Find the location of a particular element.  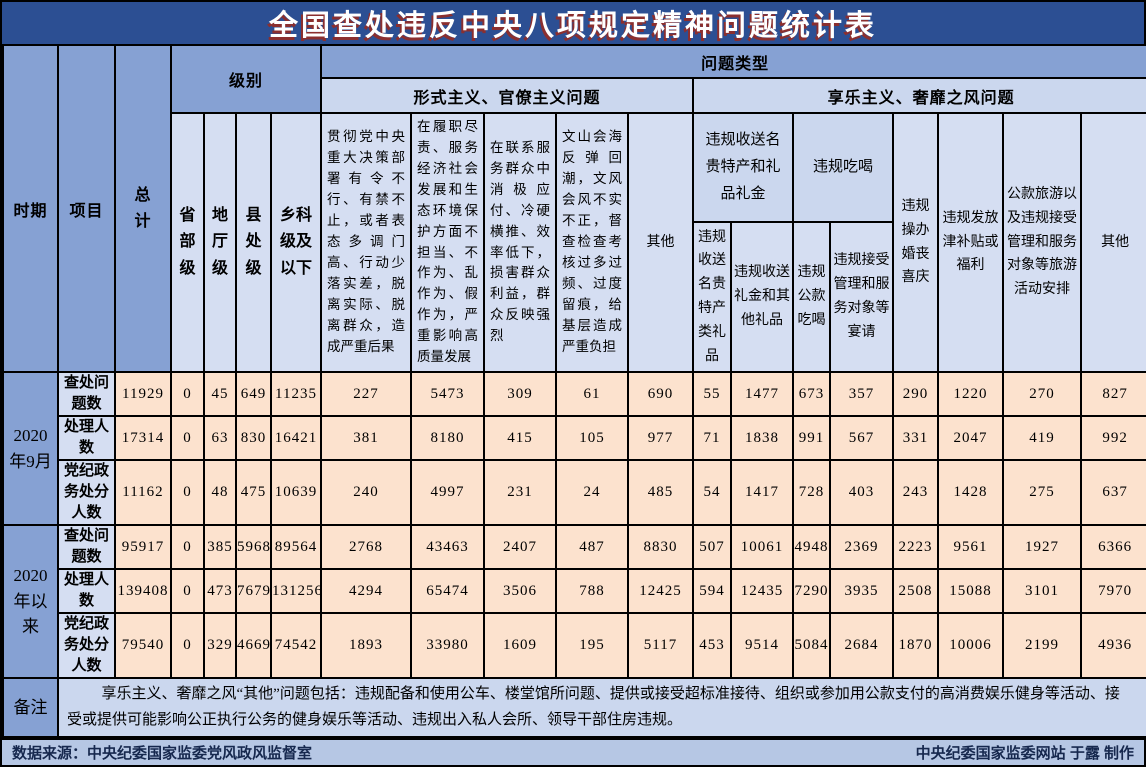

data-cell: 48 is located at coordinates (220, 493).